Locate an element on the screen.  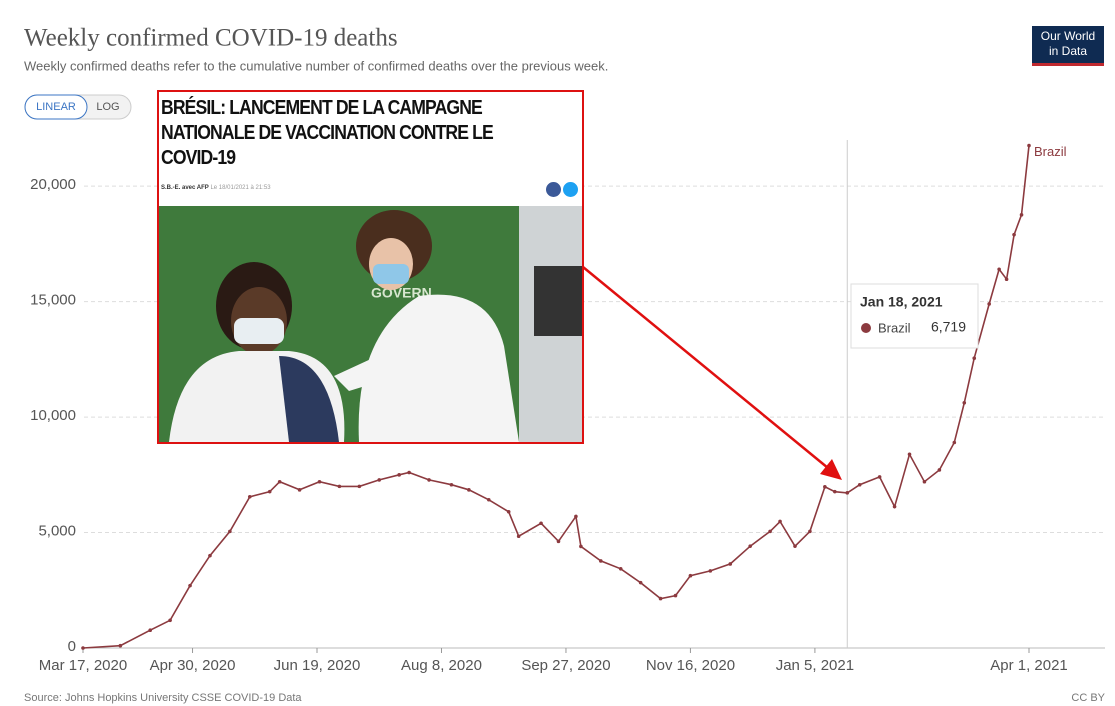
byline: S.B.-E. avec AFP is located at coordinates (185, 188).